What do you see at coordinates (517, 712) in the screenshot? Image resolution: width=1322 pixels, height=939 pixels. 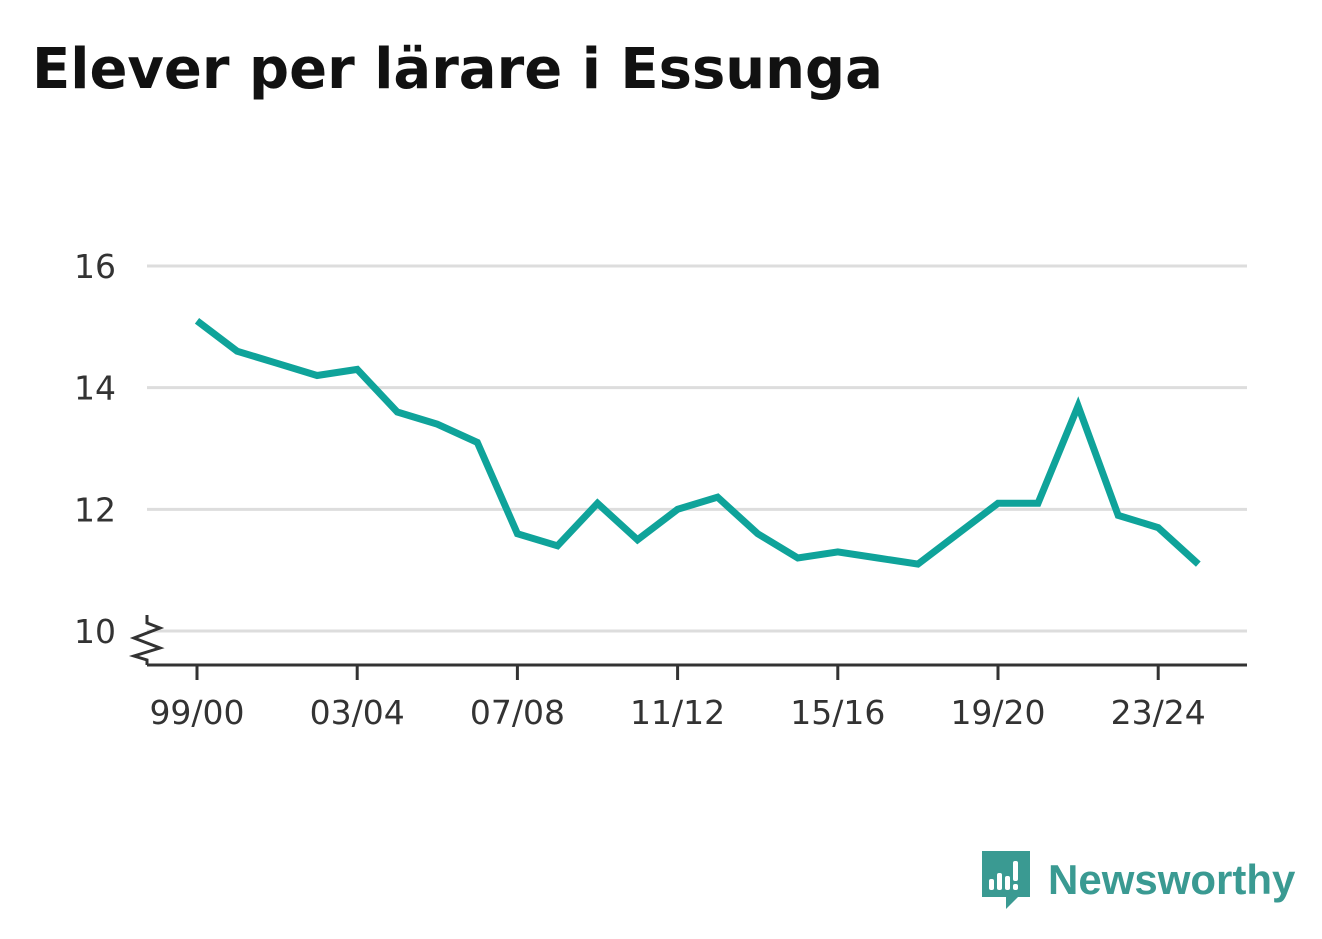 I see `x-tick-label: 07/08` at bounding box center [517, 712].